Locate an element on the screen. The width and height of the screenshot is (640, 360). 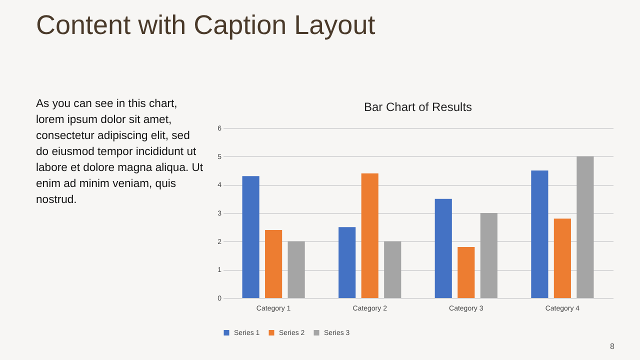
text: 8 is located at coordinates (612, 346).